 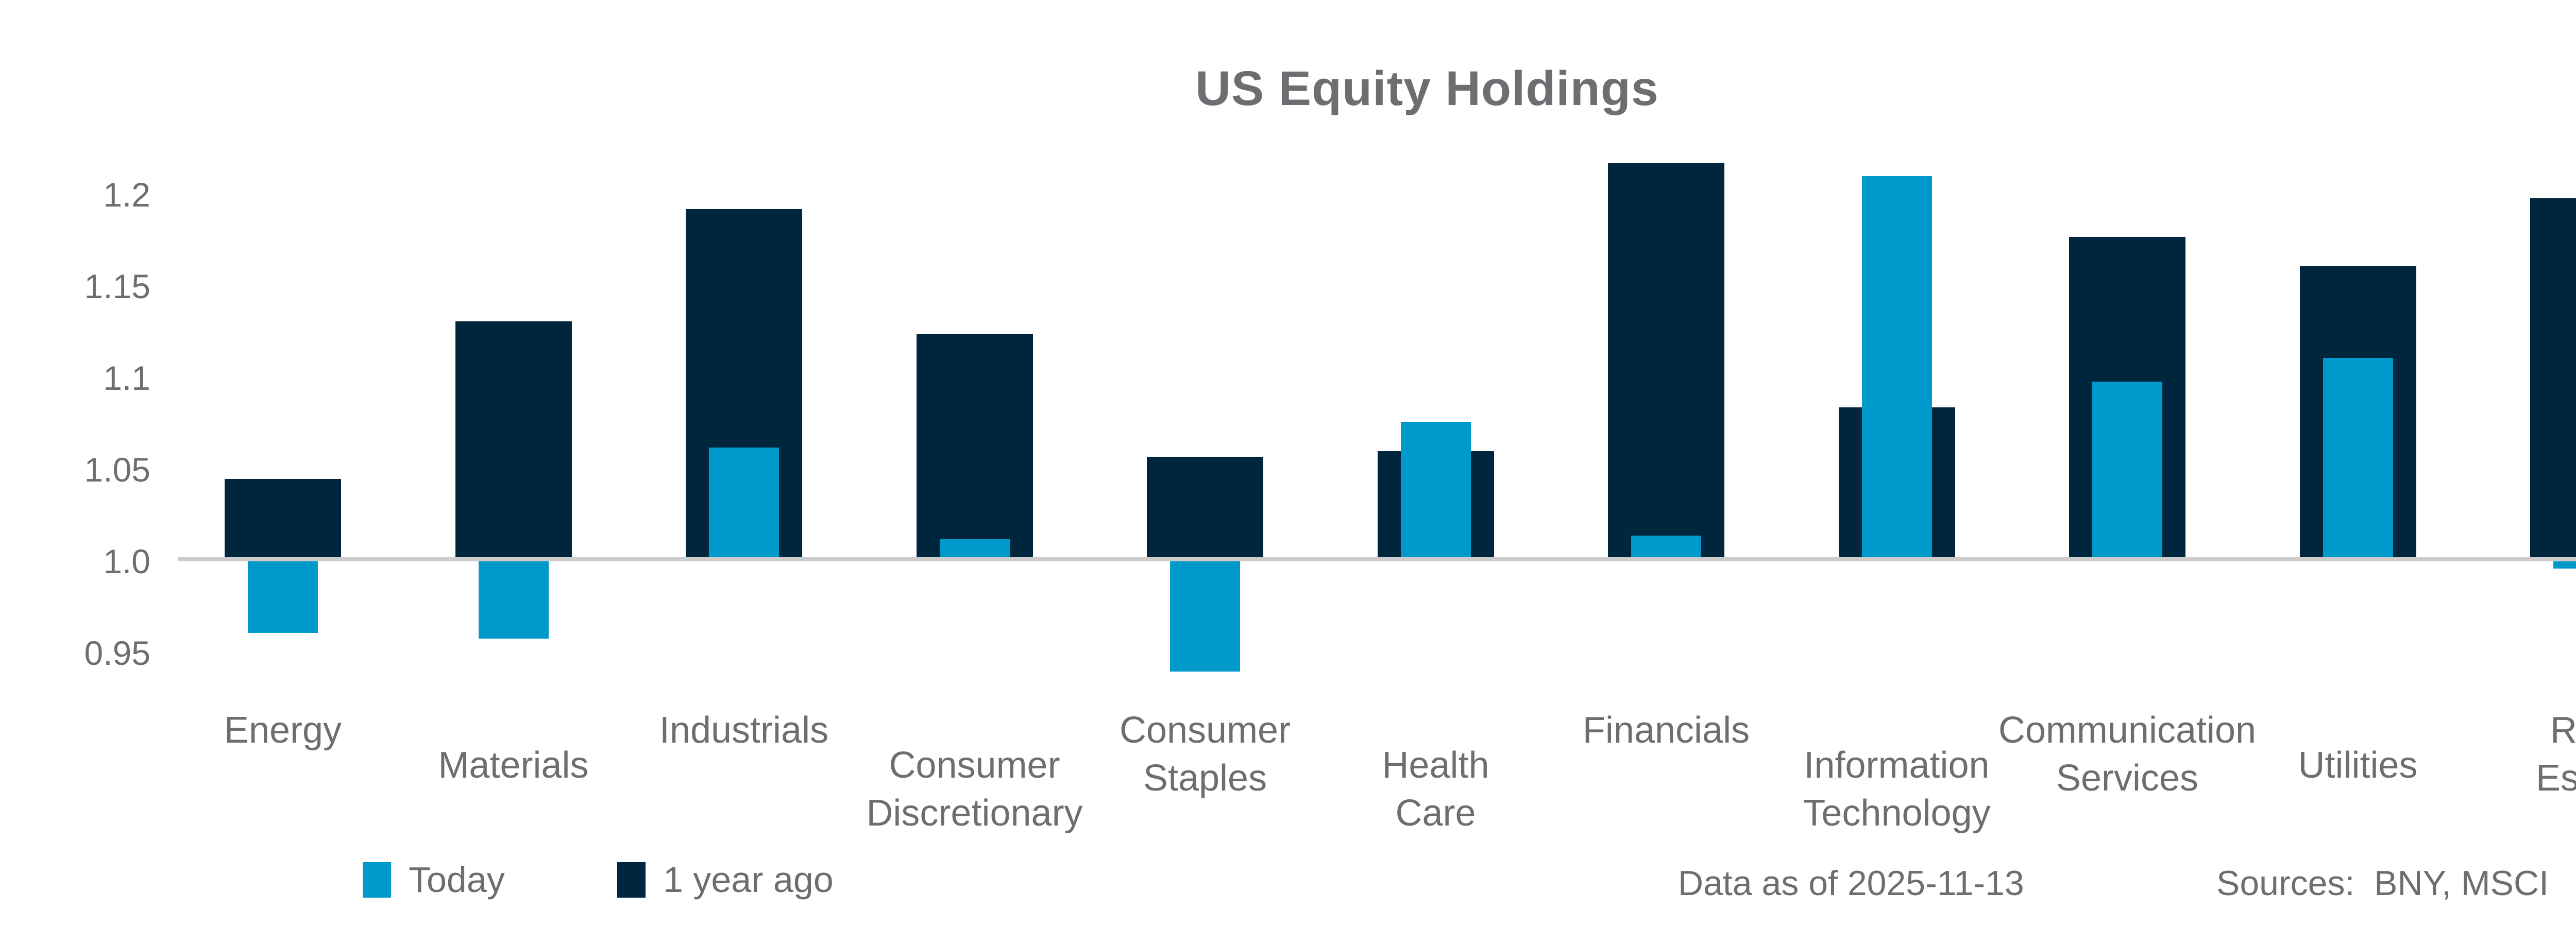 I want to click on legend-item-today: Today, so click(x=434, y=880).